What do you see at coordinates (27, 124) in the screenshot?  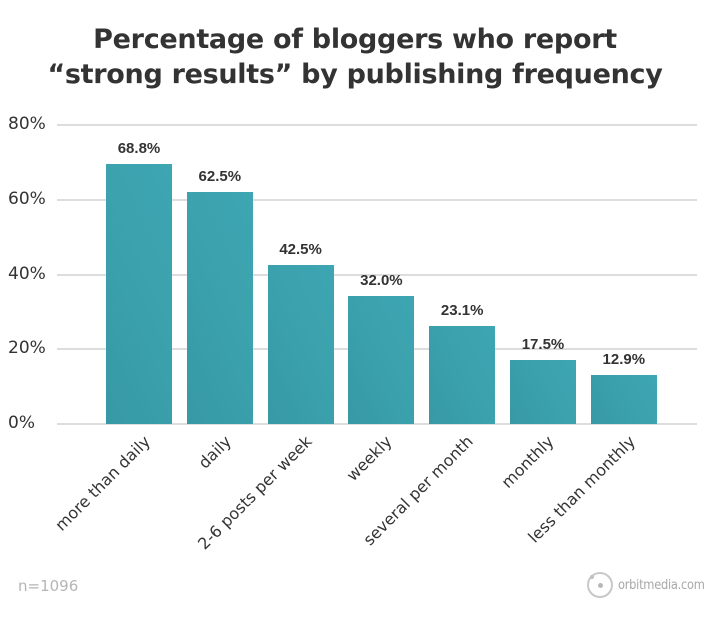 I see `y-tick-label: 80%` at bounding box center [27, 124].